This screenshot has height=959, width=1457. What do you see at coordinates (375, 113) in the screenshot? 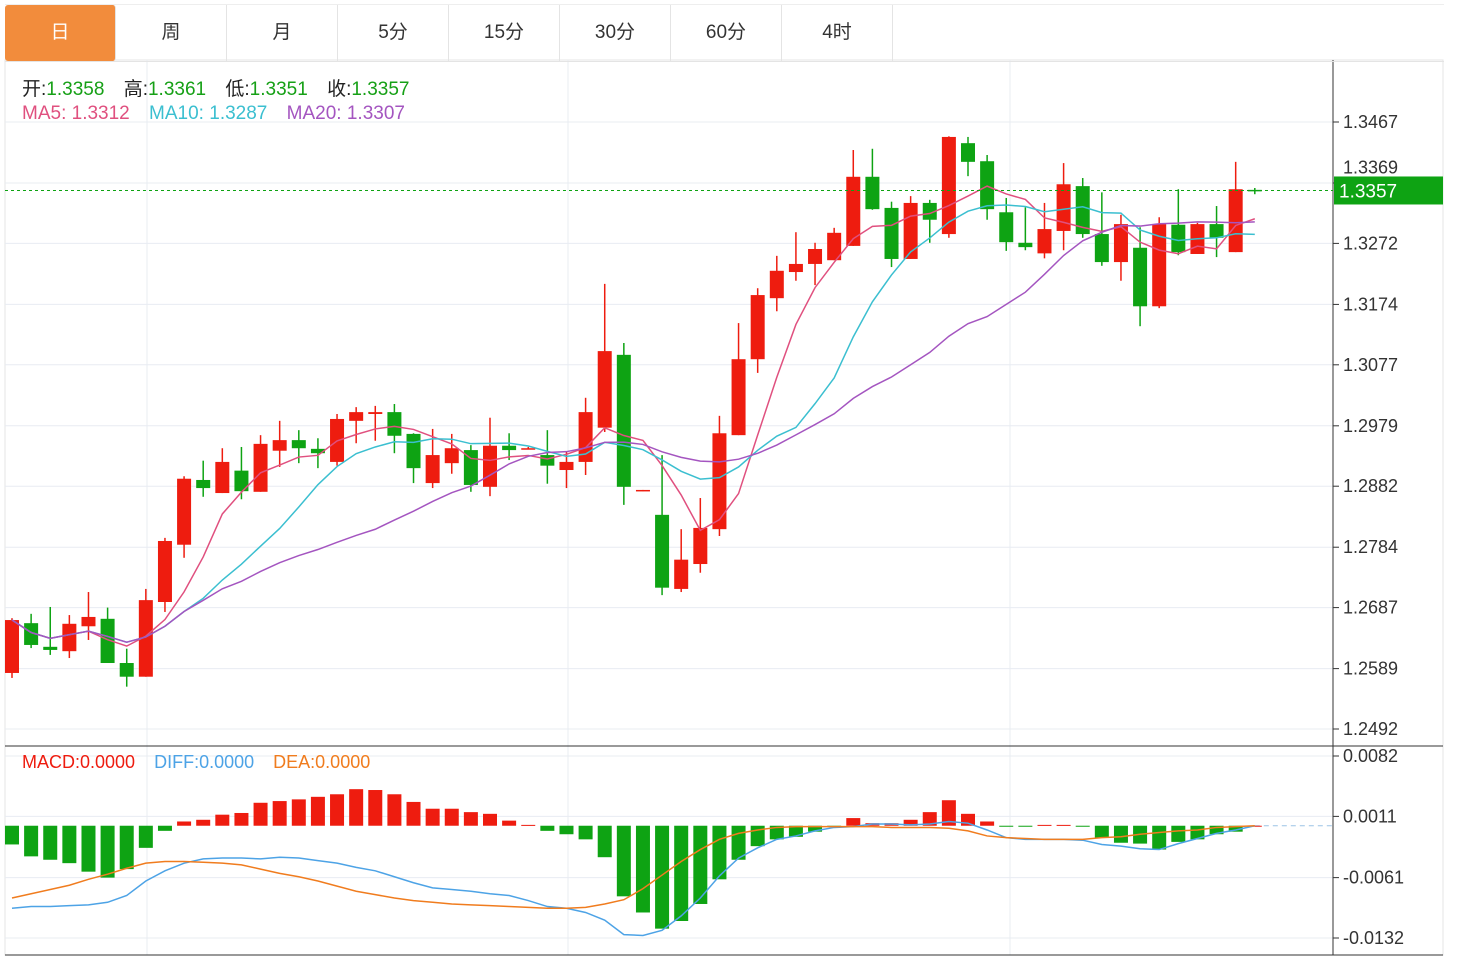
I see `ma20-value: 1.3307` at bounding box center [375, 113].